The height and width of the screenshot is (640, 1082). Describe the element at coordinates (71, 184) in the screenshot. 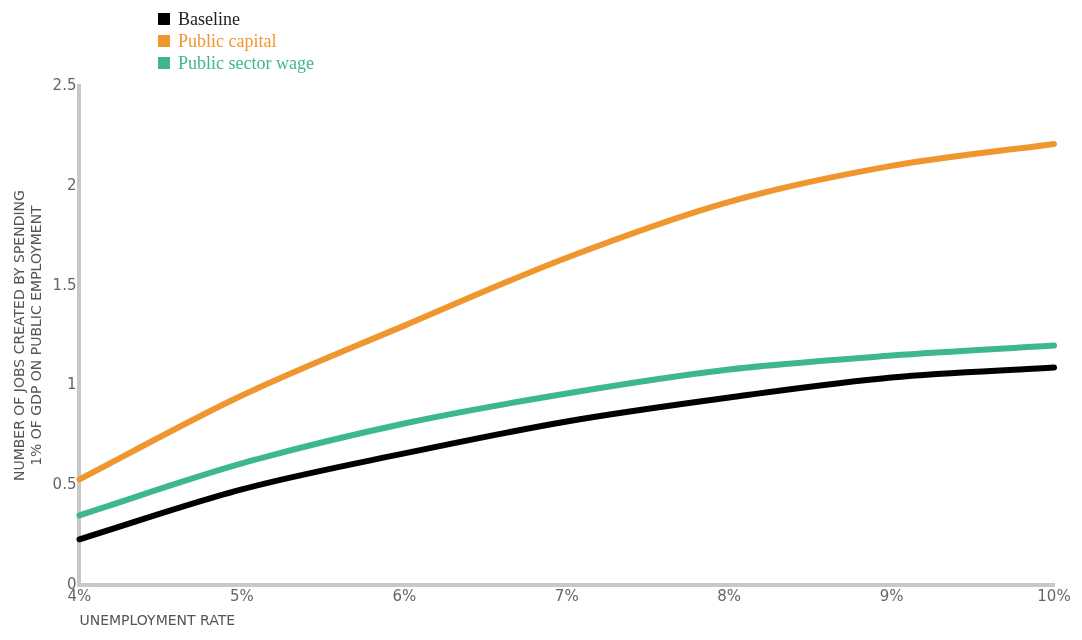

I see `y-tick-label: 2` at that location.